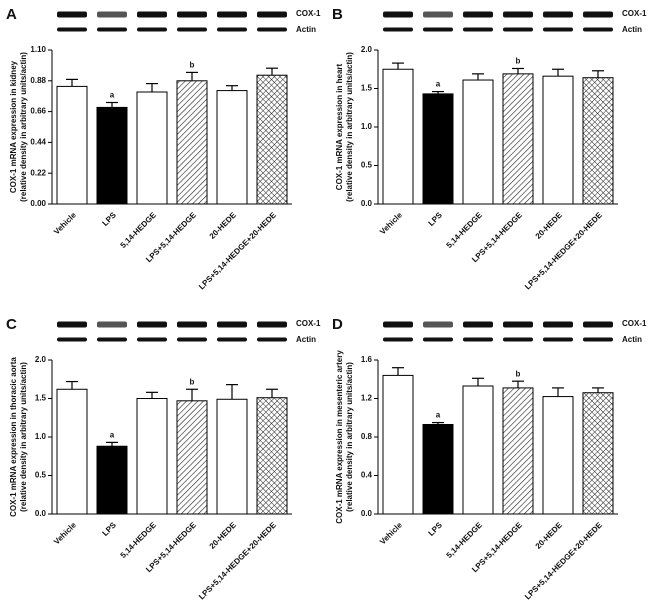 Image resolution: width=652 pixels, height=612 pixels. I want to click on panel-letter: B, so click(337, 14).